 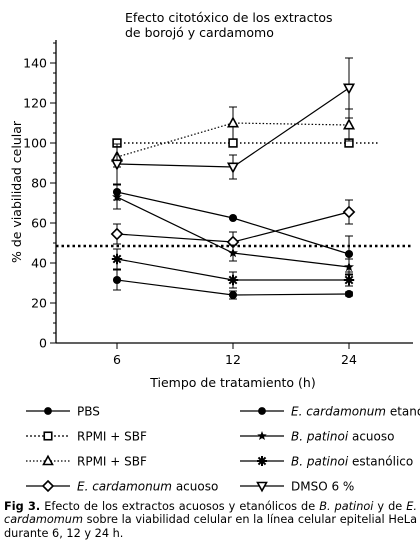 I want to click on legend-label-text: PBS, so click(x=88, y=412).